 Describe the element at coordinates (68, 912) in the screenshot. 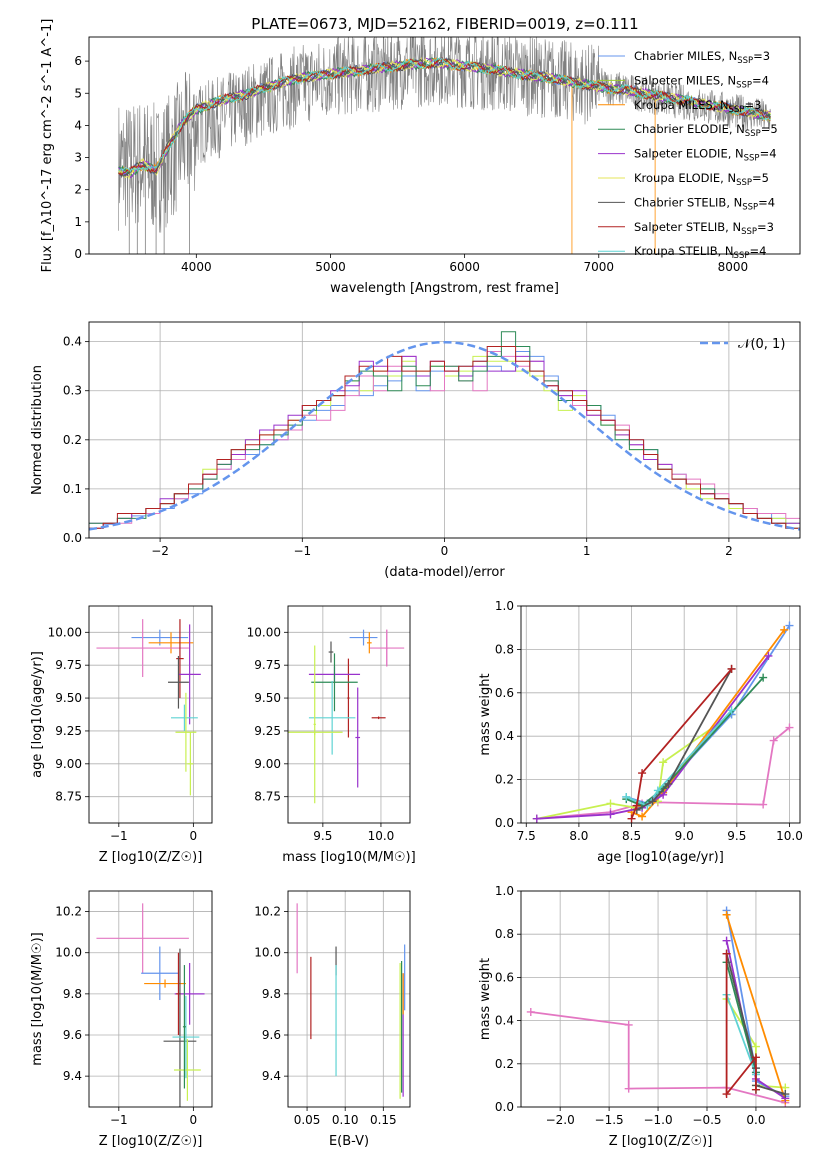

I see `y-tick-label: 10.2` at that location.